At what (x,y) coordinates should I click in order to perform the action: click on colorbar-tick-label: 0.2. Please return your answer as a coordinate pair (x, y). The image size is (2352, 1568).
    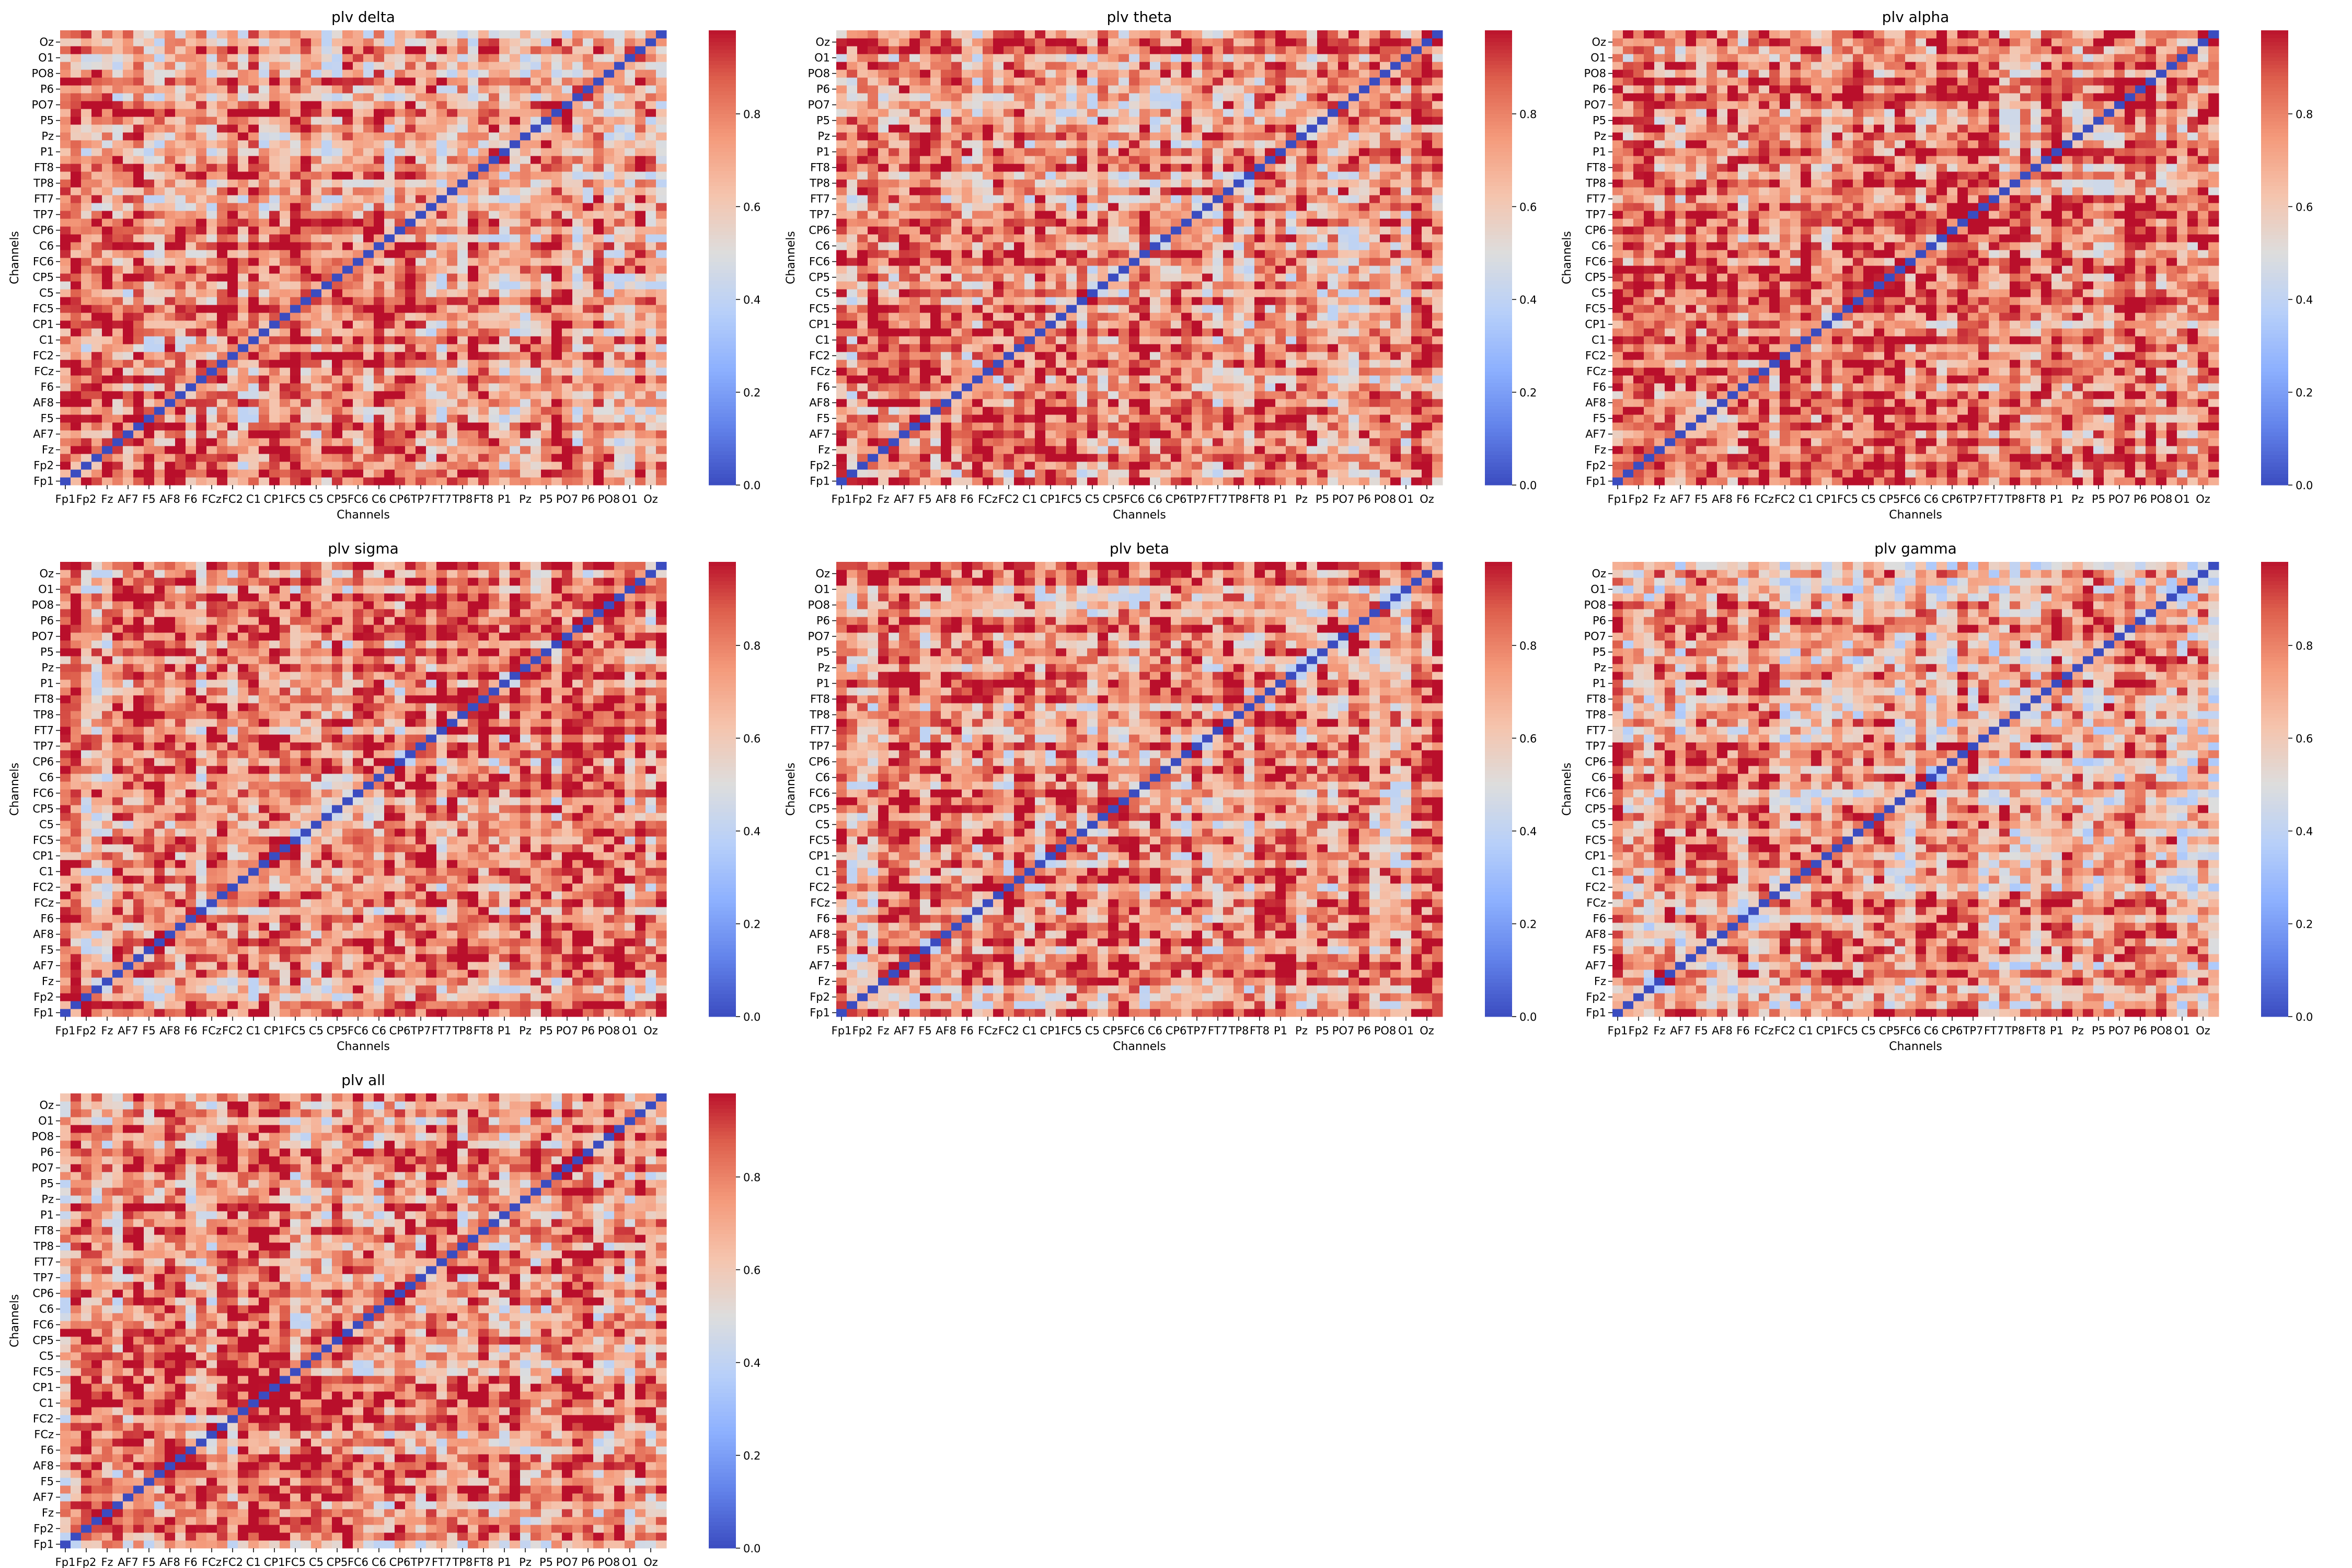
    Looking at the image, I should click on (751, 392).